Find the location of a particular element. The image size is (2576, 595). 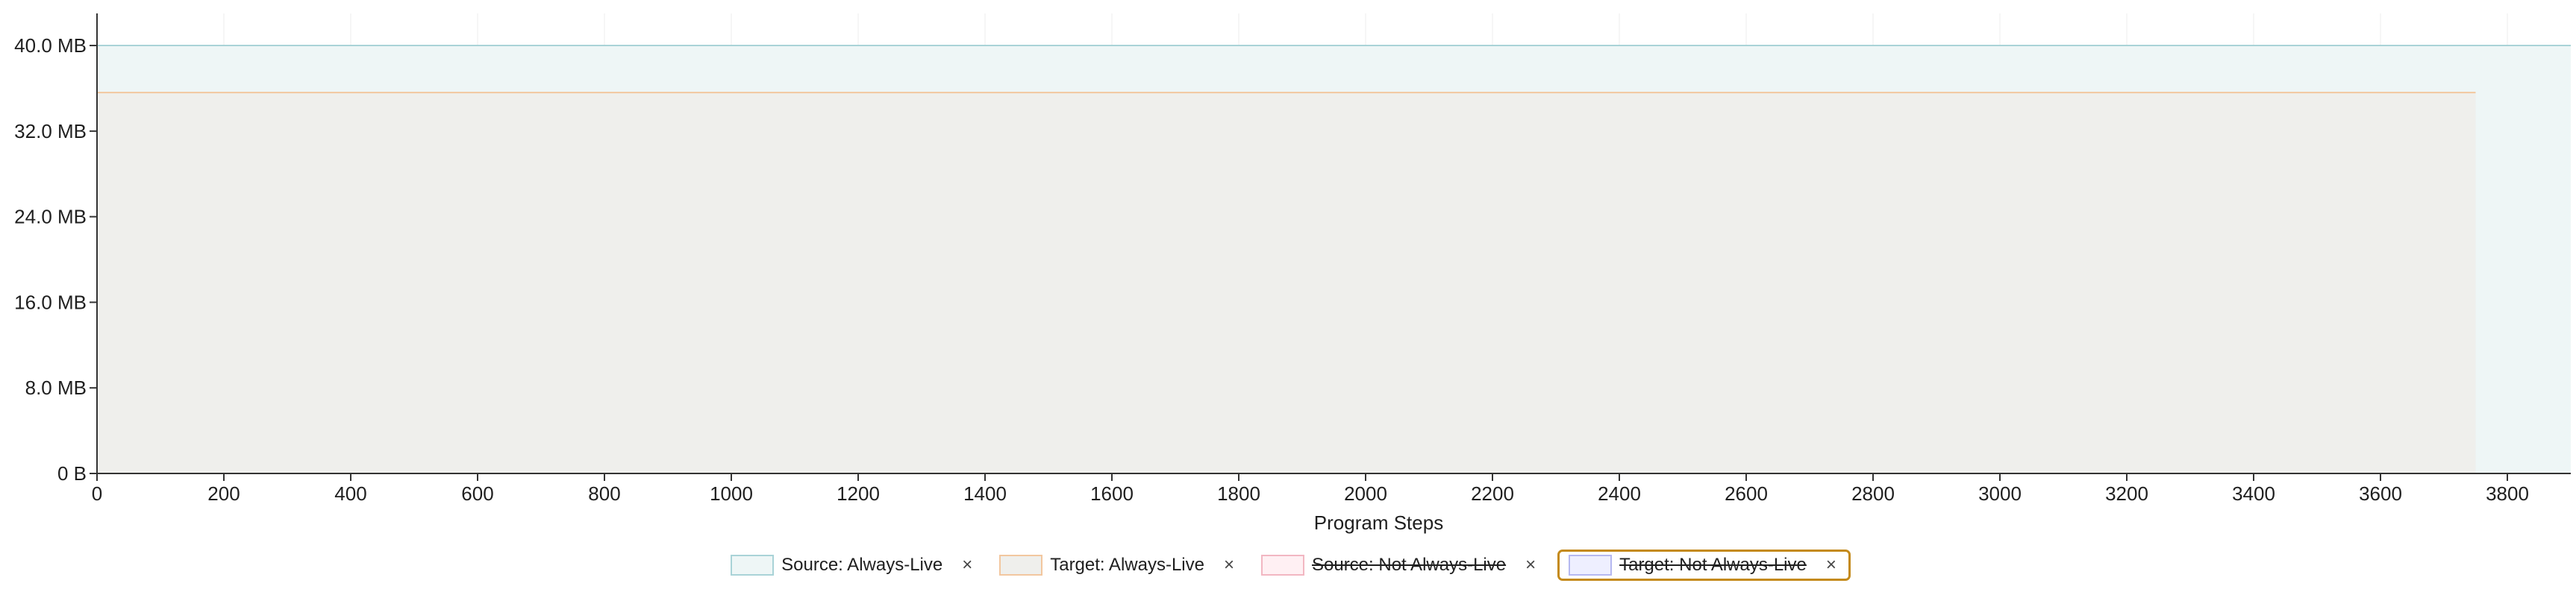

legend-label-source-not-always-live: Source: Not Always-Live is located at coordinates (1409, 565).